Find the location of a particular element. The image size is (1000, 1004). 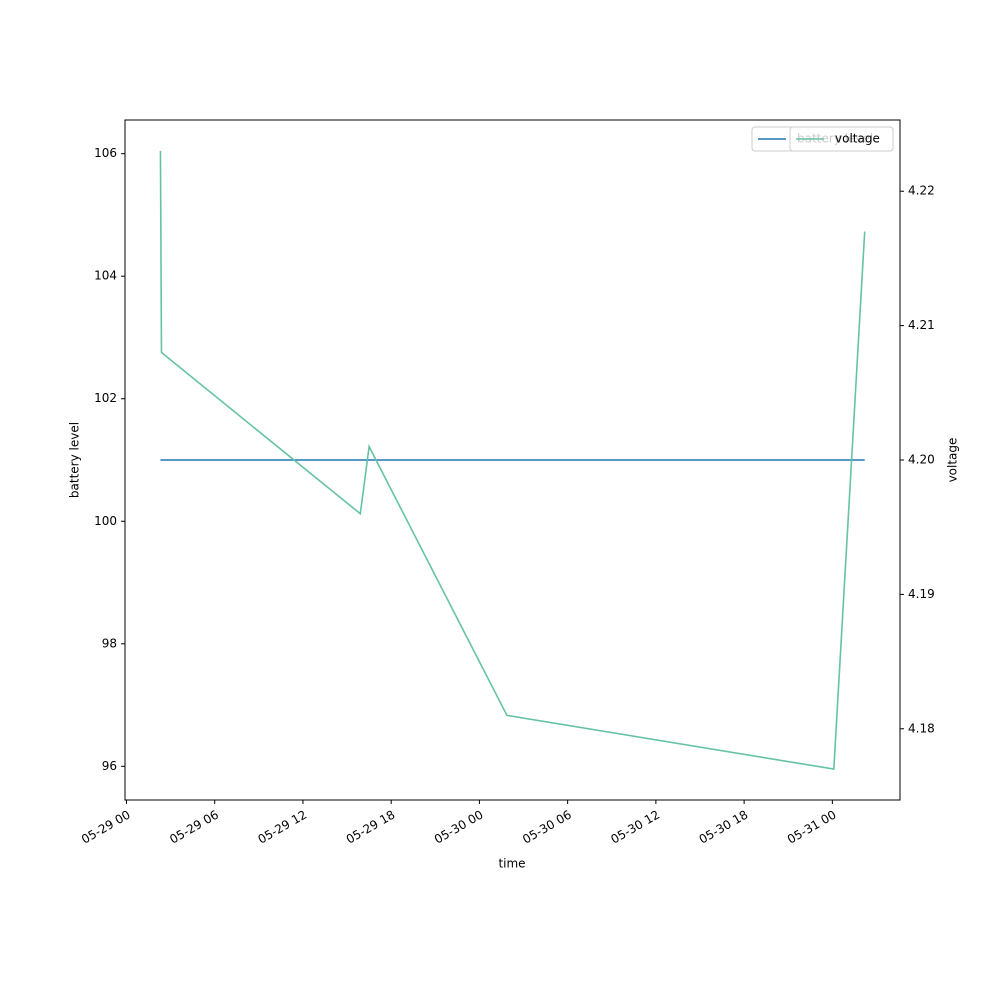

y2-tick-label: 4.21 is located at coordinates (921, 325).